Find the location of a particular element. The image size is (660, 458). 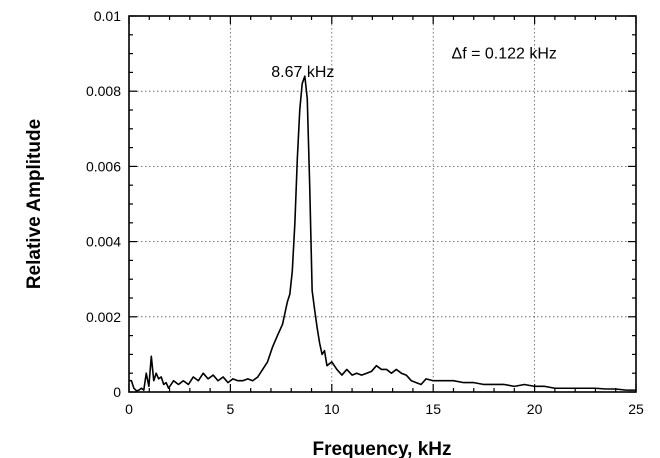

annotation-label: 8.67 kHz is located at coordinates (302, 72).